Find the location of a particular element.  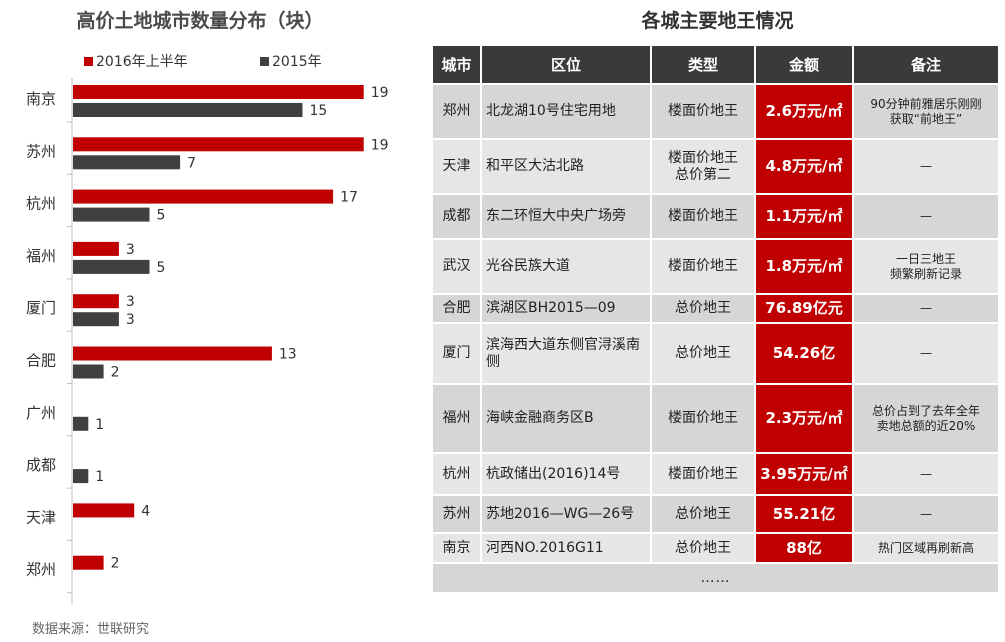

cell-note-line: 卖地总额的近20% is located at coordinates (926, 425).